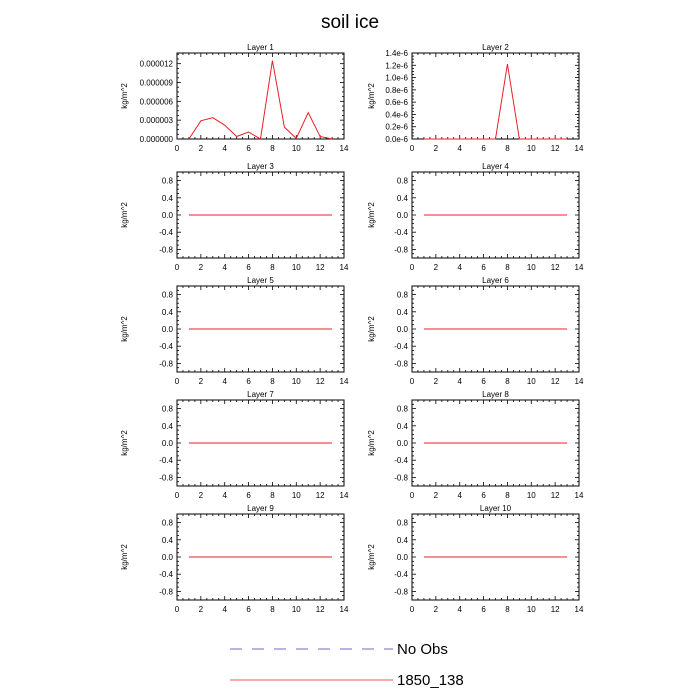 The height and width of the screenshot is (700, 700). I want to click on y-tick-label: 0.000003, so click(157, 120).